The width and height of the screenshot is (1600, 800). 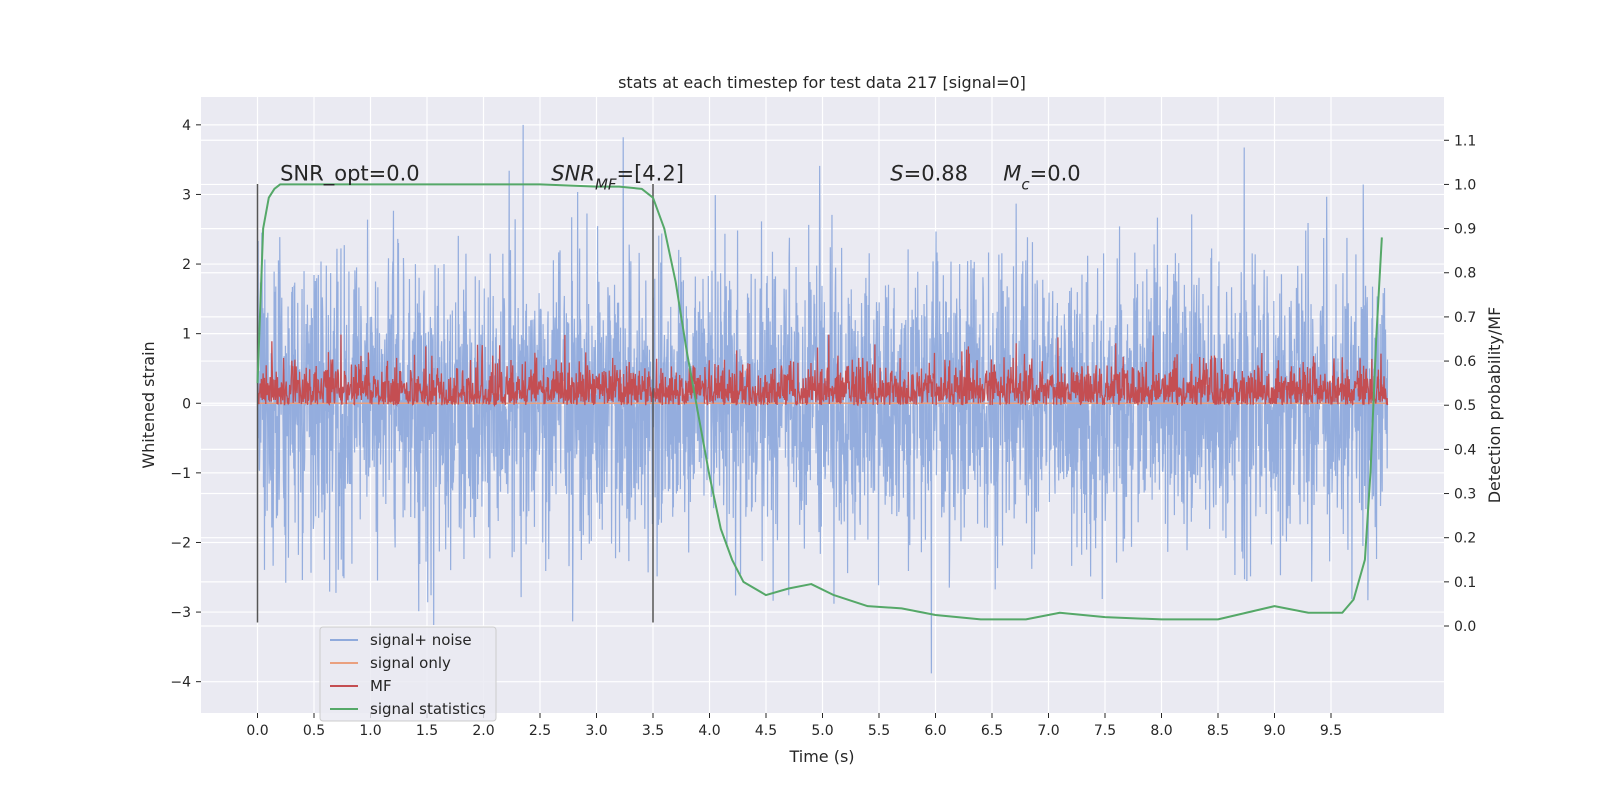 I want to click on y-right-tick-label: 1.1, so click(x=1465, y=141).